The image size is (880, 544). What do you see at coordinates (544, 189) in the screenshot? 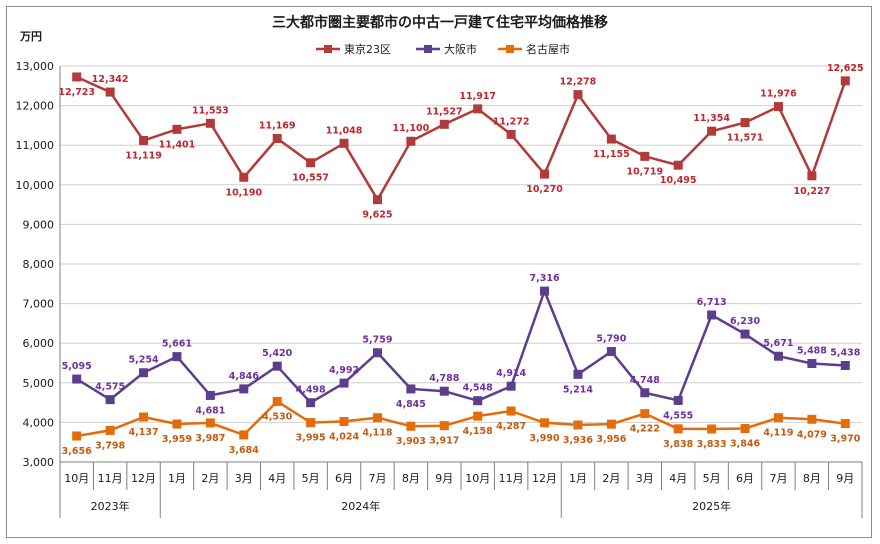
I see `data-label: 10,270` at bounding box center [544, 189].